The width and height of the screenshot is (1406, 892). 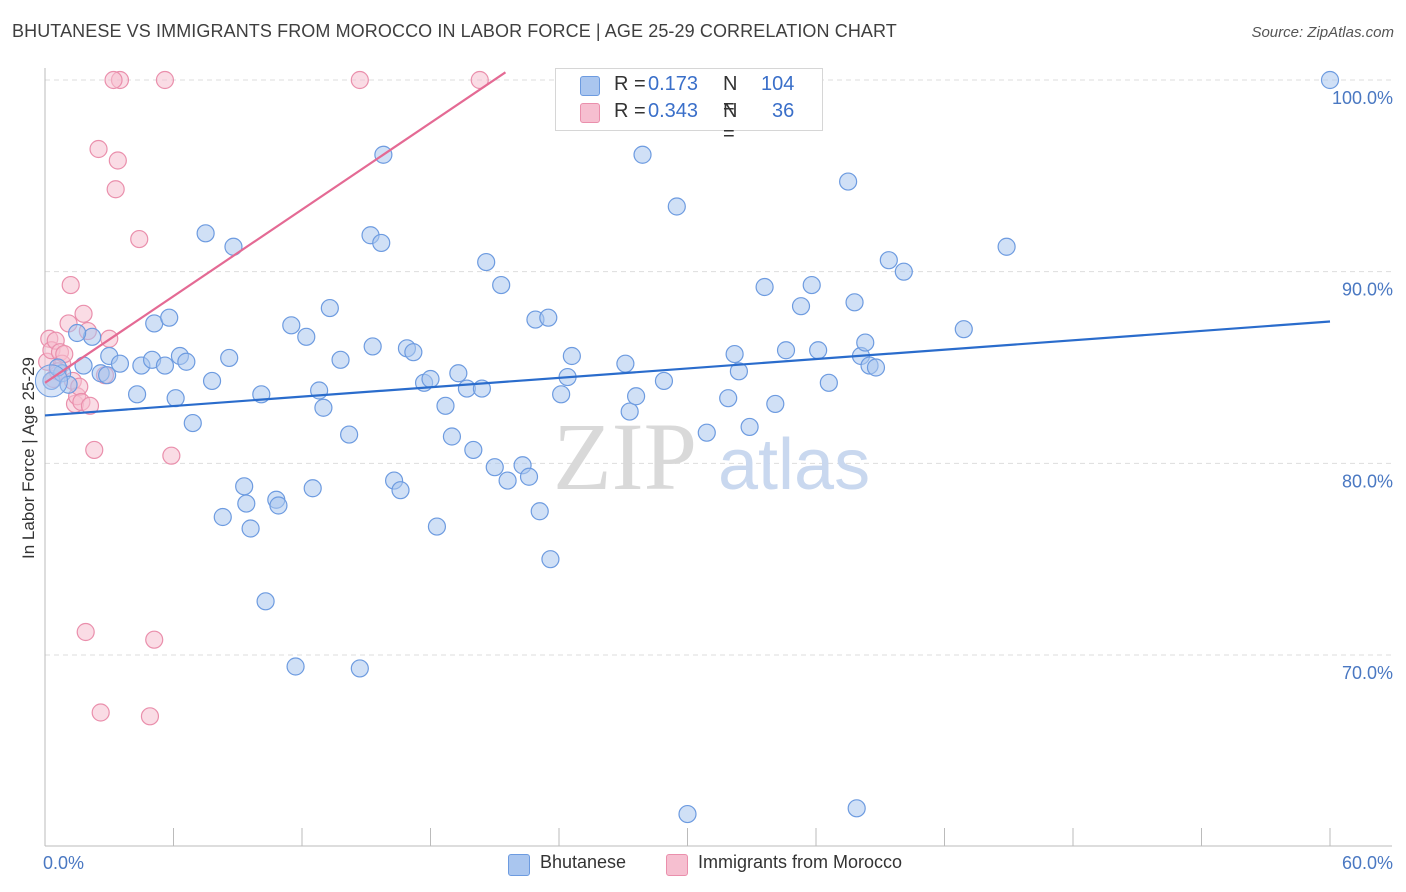 What do you see at coordinates (711, 456) in the screenshot?
I see `watermark: ZIP atlas` at bounding box center [711, 456].